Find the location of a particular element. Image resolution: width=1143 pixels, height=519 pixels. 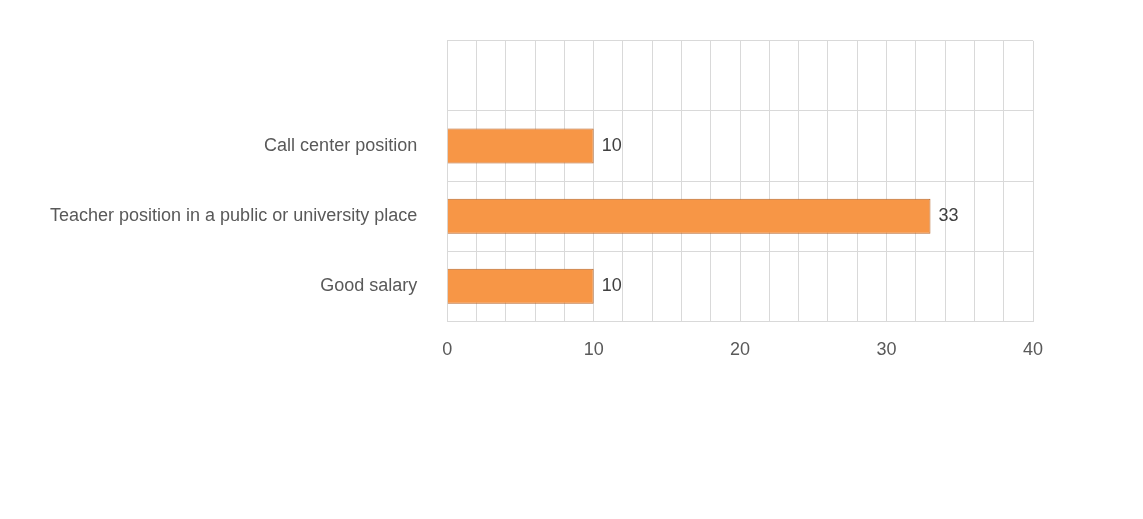

y-tick-label: Call center position is located at coordinates (341, 144).